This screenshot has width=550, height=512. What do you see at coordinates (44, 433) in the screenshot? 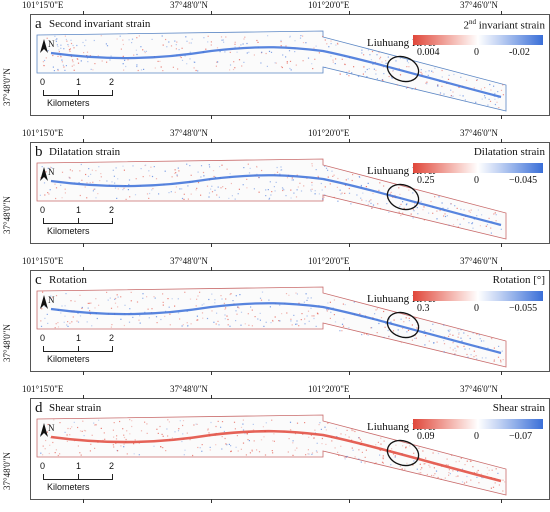
I see `north-arrow-icon` at bounding box center [44, 433].